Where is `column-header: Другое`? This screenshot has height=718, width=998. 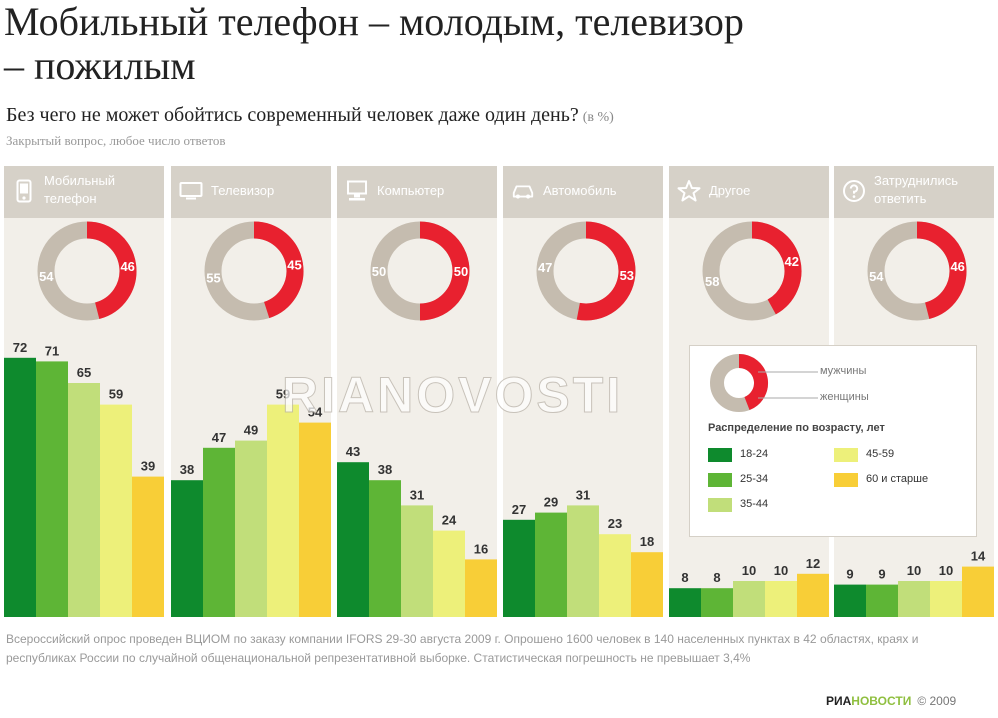 column-header: Другое is located at coordinates (749, 192).